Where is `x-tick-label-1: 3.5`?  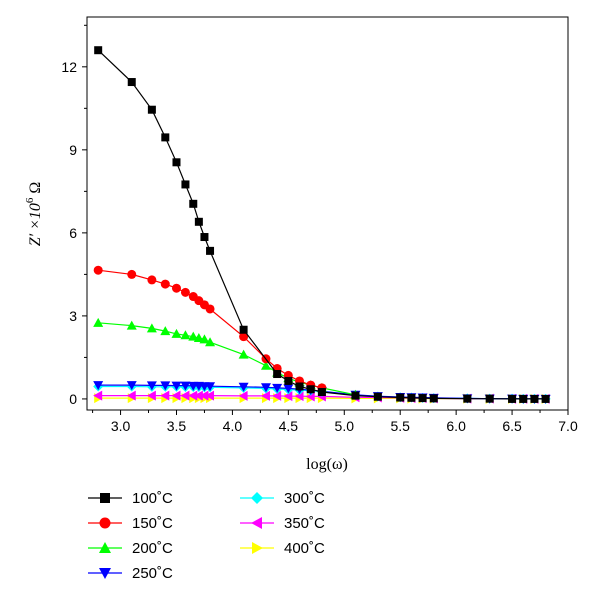 x-tick-label-1: 3.5 is located at coordinates (177, 426).